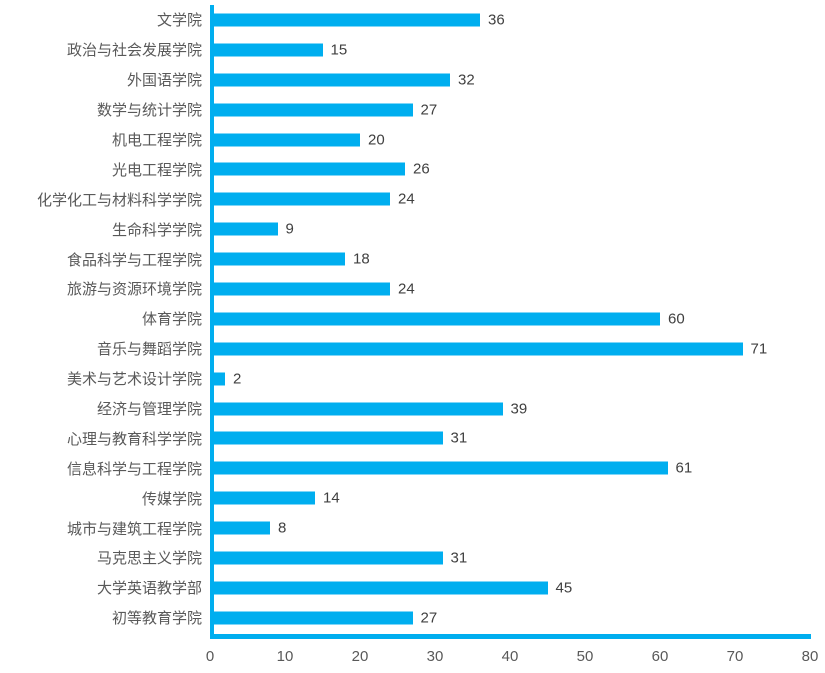 This screenshot has width=825, height=673. I want to click on bar-row: 城市与建筑工程学院 8, so click(412, 528).